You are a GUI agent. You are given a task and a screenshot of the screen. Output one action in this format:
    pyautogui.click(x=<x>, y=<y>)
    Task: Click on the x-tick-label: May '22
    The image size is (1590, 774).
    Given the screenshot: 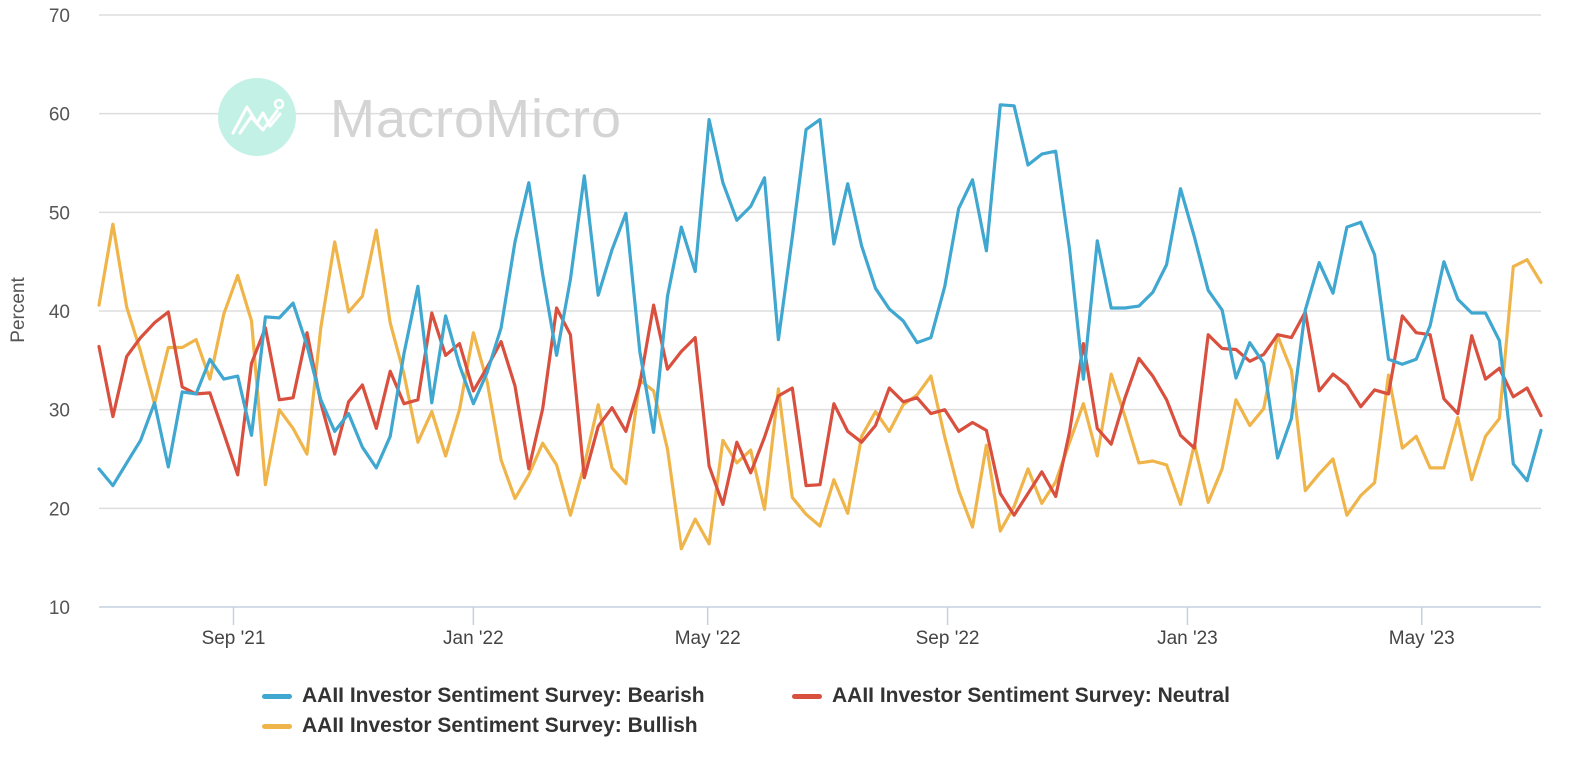 What is the action you would take?
    pyautogui.click(x=708, y=638)
    